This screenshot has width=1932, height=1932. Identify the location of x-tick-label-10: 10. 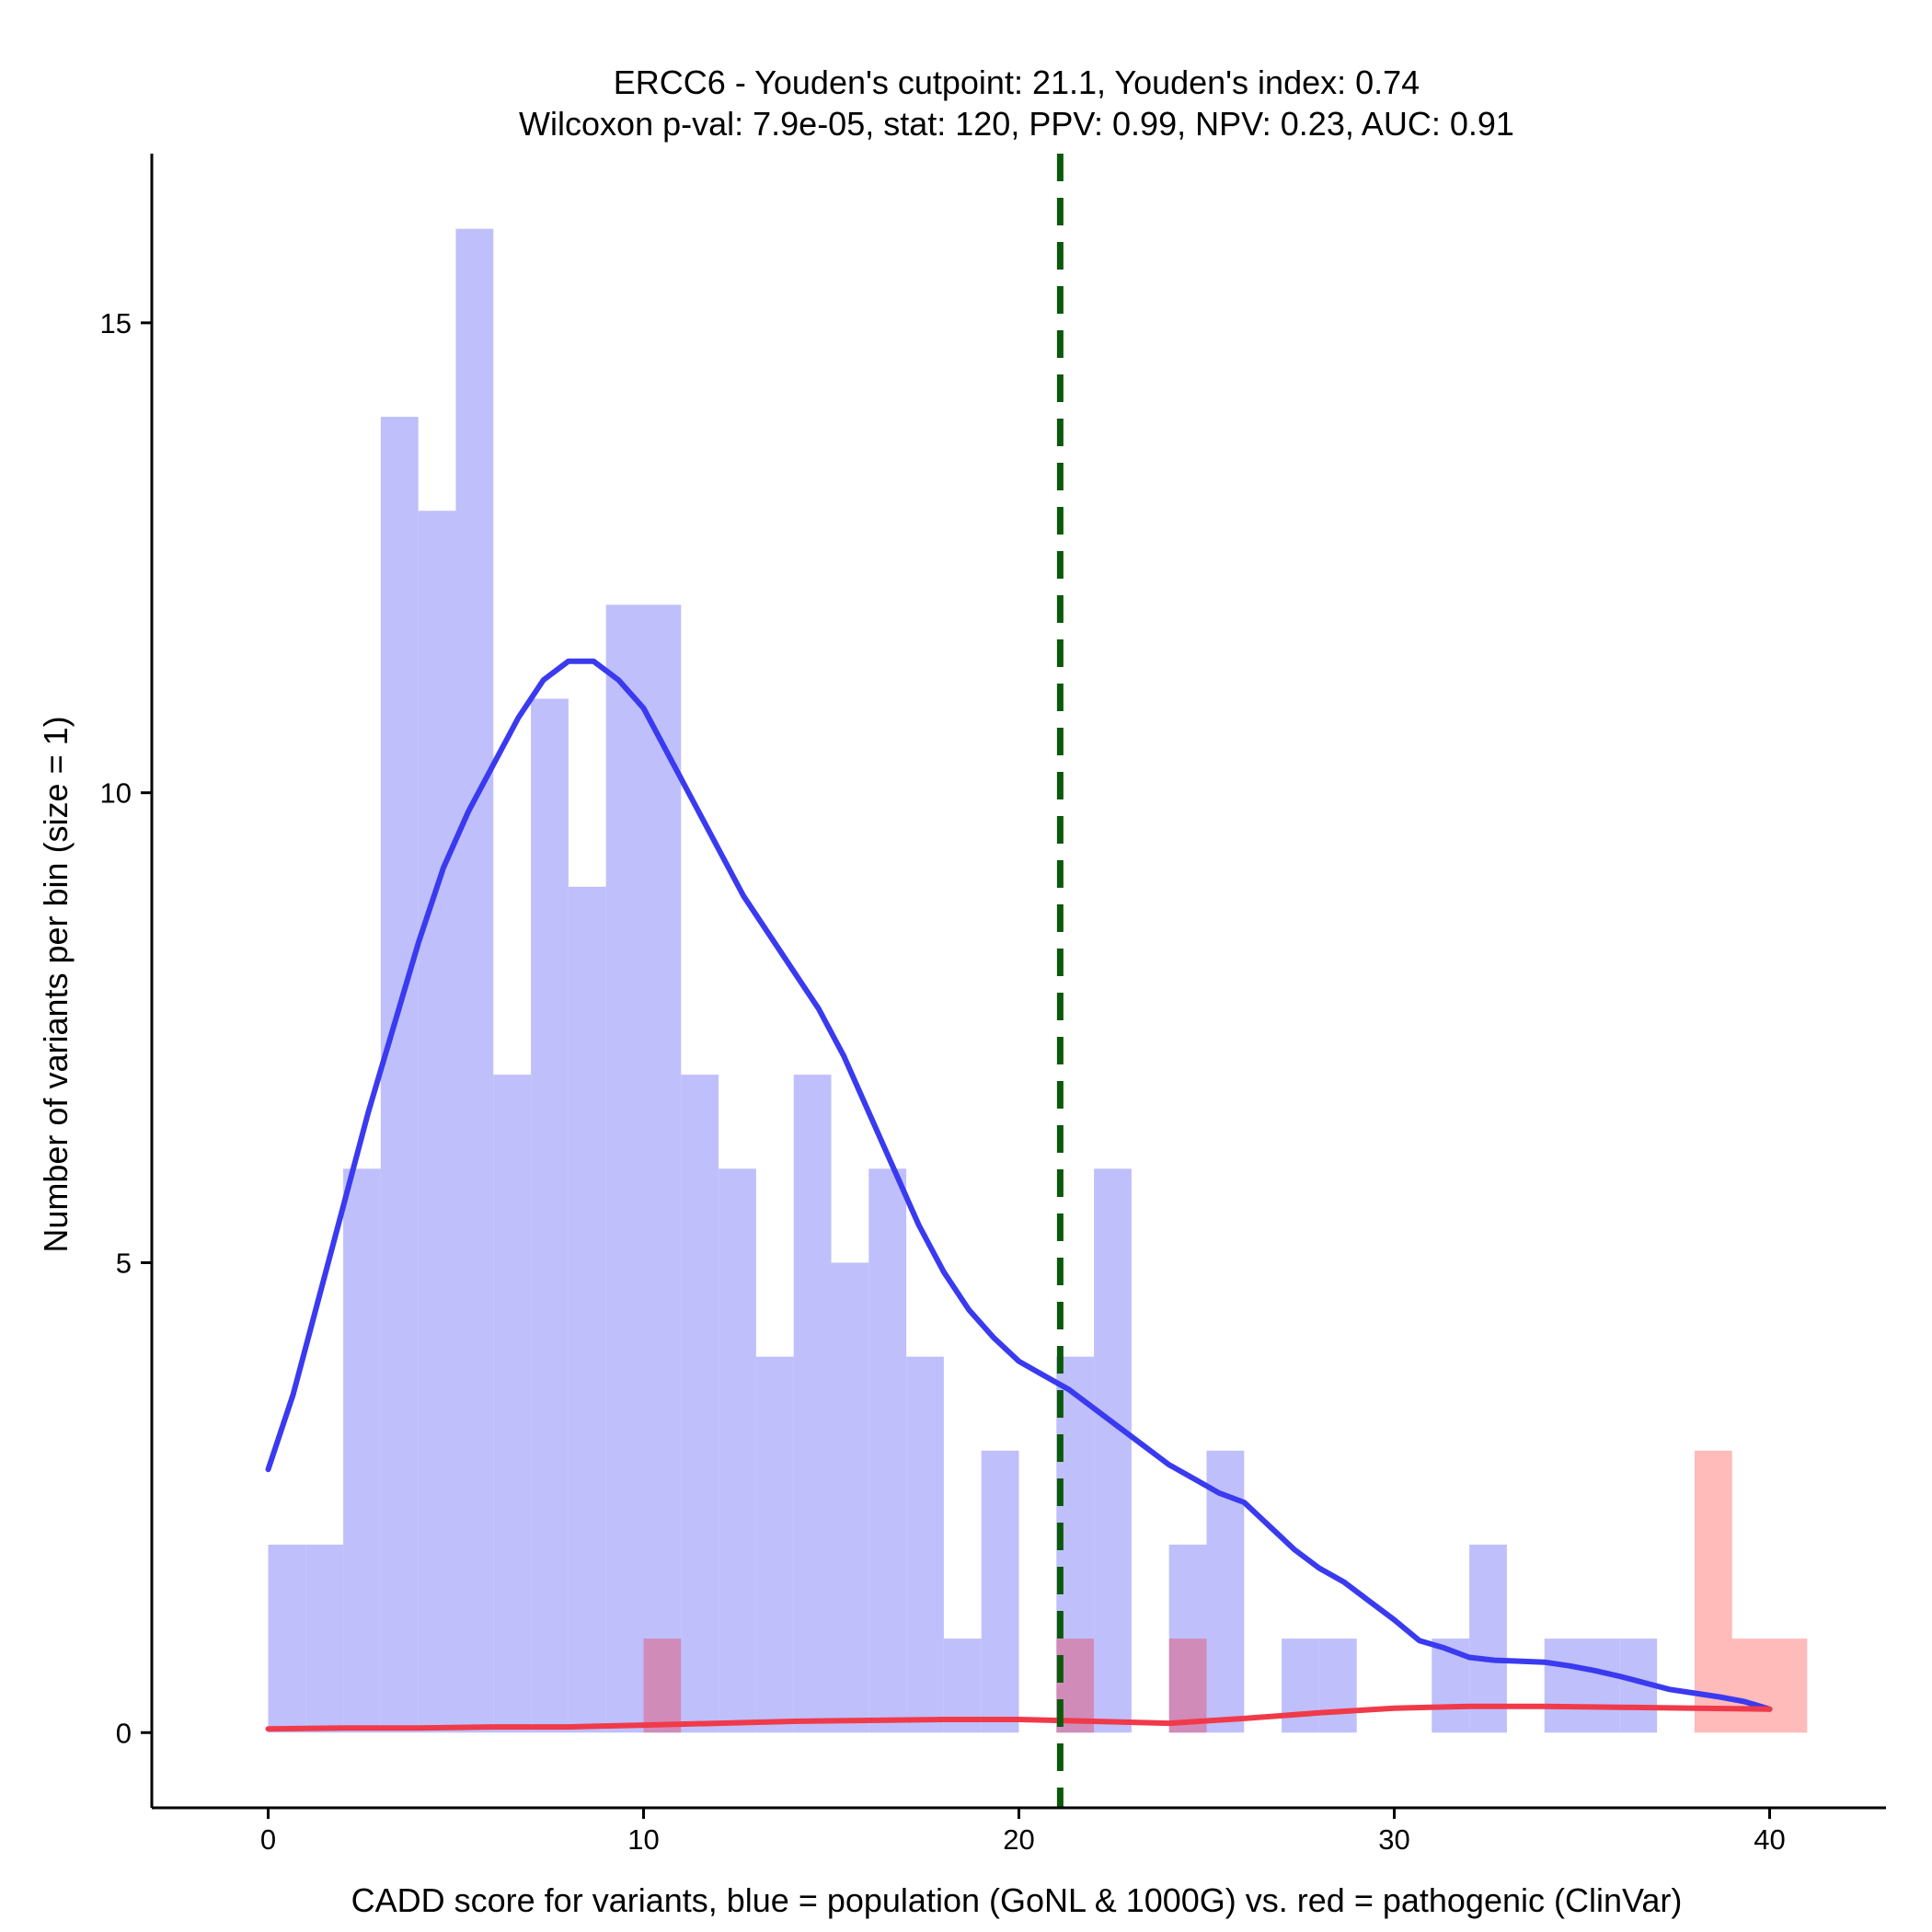
(643, 1839).